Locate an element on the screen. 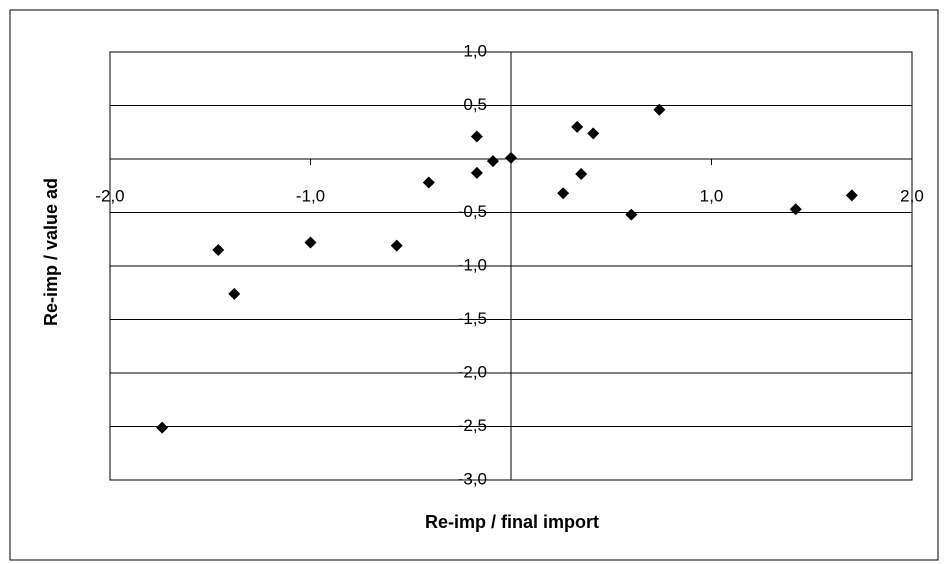 The width and height of the screenshot is (946, 564). y-tick-label: -0,5 is located at coordinates (472, 211).